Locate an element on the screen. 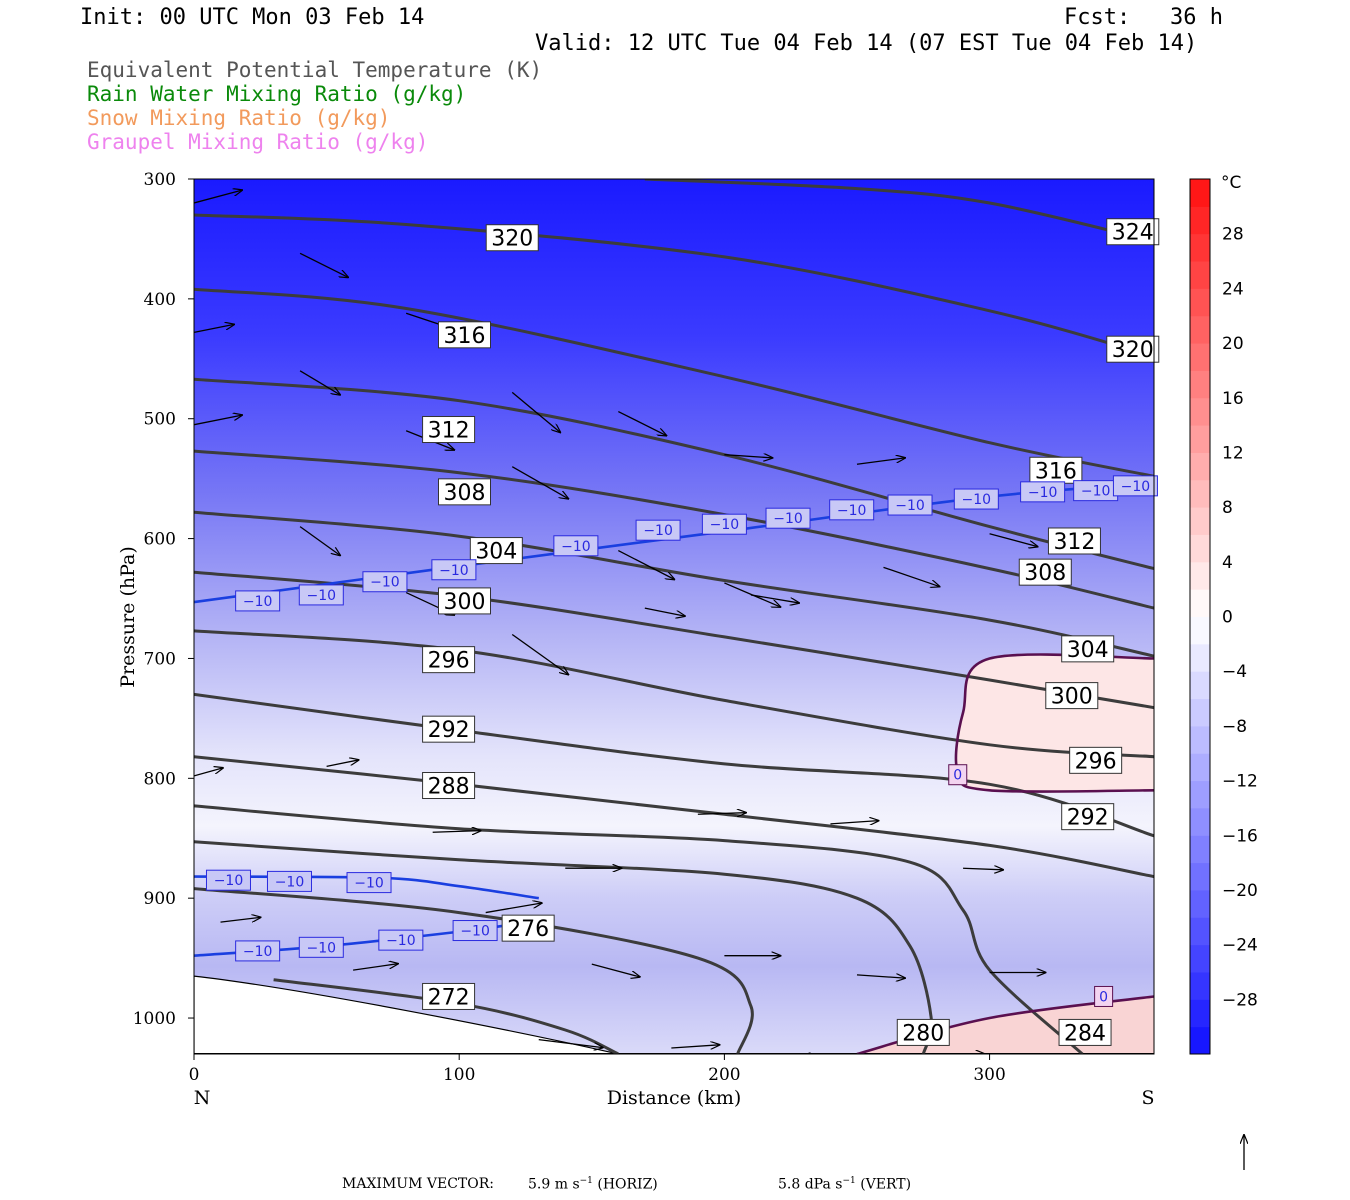 The height and width of the screenshot is (1200, 1350). warm-region-mid is located at coordinates (1054, 723).